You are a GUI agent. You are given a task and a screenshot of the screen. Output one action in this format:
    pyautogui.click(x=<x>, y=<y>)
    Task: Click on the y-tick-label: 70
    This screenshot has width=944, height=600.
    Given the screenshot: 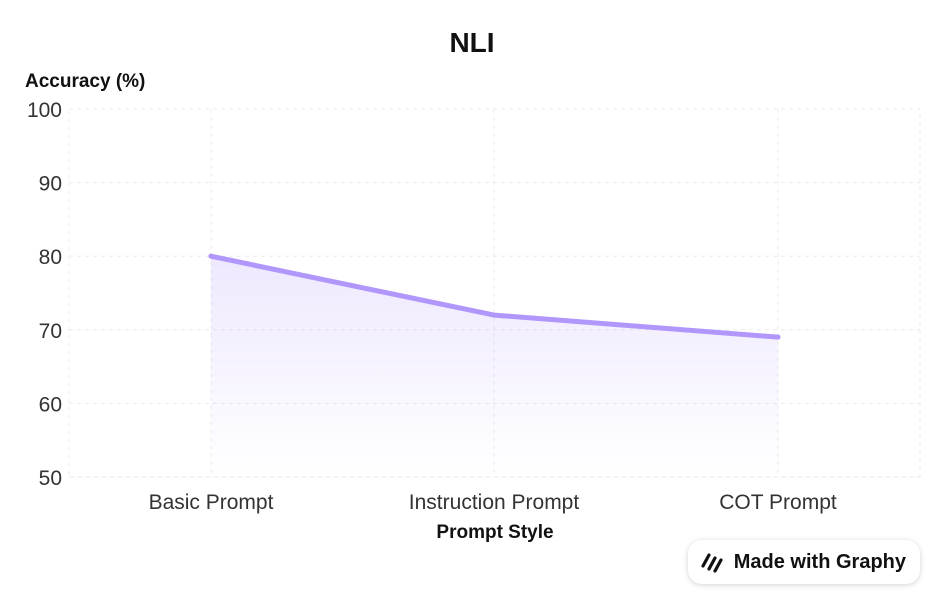 What is the action you would take?
    pyautogui.click(x=50, y=331)
    